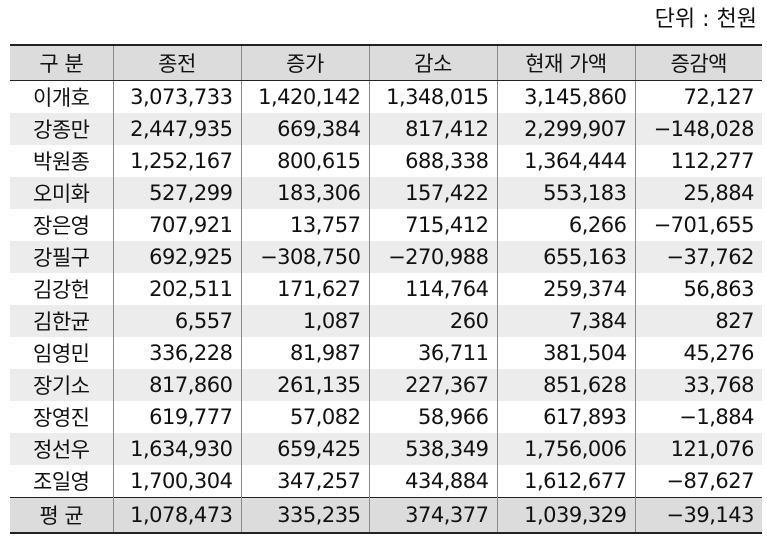  Describe the element at coordinates (177, 289) in the screenshot. I see `previous-cell: 202,511` at that location.